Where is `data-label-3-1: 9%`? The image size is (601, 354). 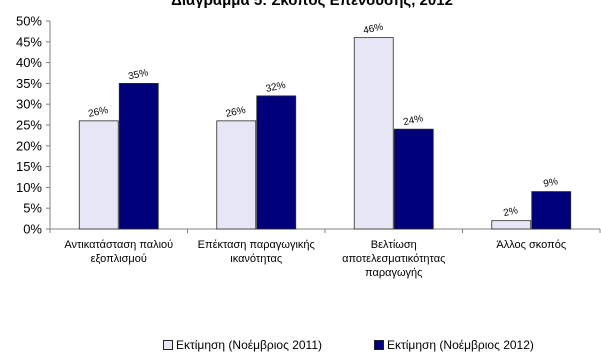 data-label-3-1: 9% is located at coordinates (551, 183).